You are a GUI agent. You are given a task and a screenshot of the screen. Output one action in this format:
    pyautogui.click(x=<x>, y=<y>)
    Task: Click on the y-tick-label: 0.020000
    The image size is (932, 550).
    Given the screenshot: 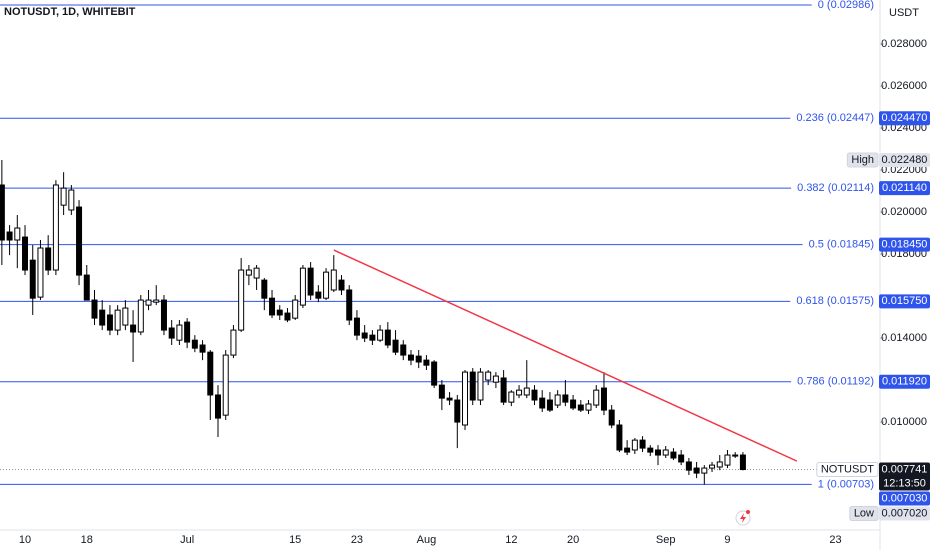 What is the action you would take?
    pyautogui.click(x=904, y=212)
    